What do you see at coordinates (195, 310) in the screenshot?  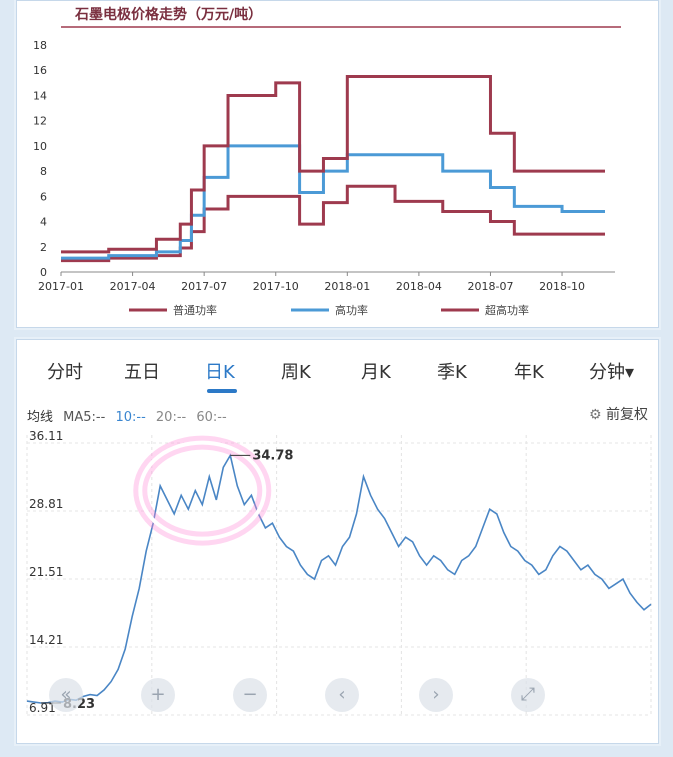 I see `legend-label: 普通功率` at bounding box center [195, 310].